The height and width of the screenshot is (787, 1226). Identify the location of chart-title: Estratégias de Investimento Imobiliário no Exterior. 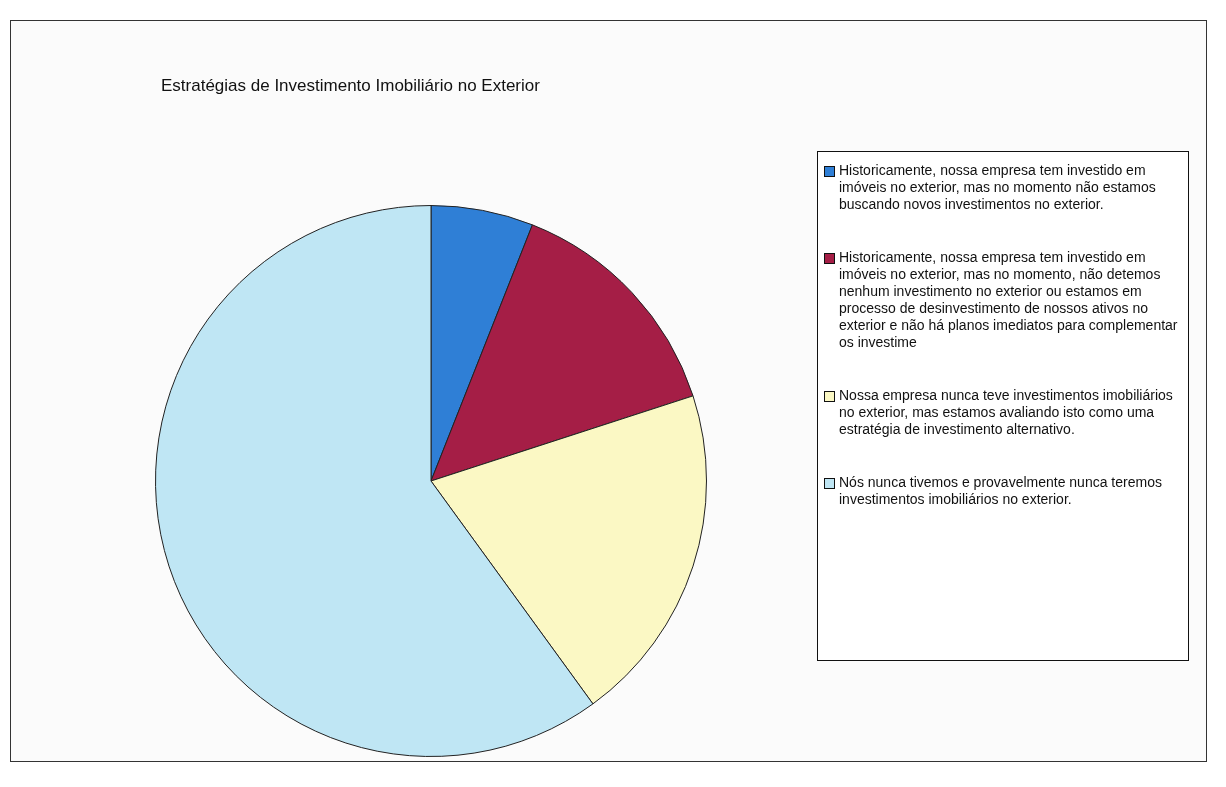
(350, 86).